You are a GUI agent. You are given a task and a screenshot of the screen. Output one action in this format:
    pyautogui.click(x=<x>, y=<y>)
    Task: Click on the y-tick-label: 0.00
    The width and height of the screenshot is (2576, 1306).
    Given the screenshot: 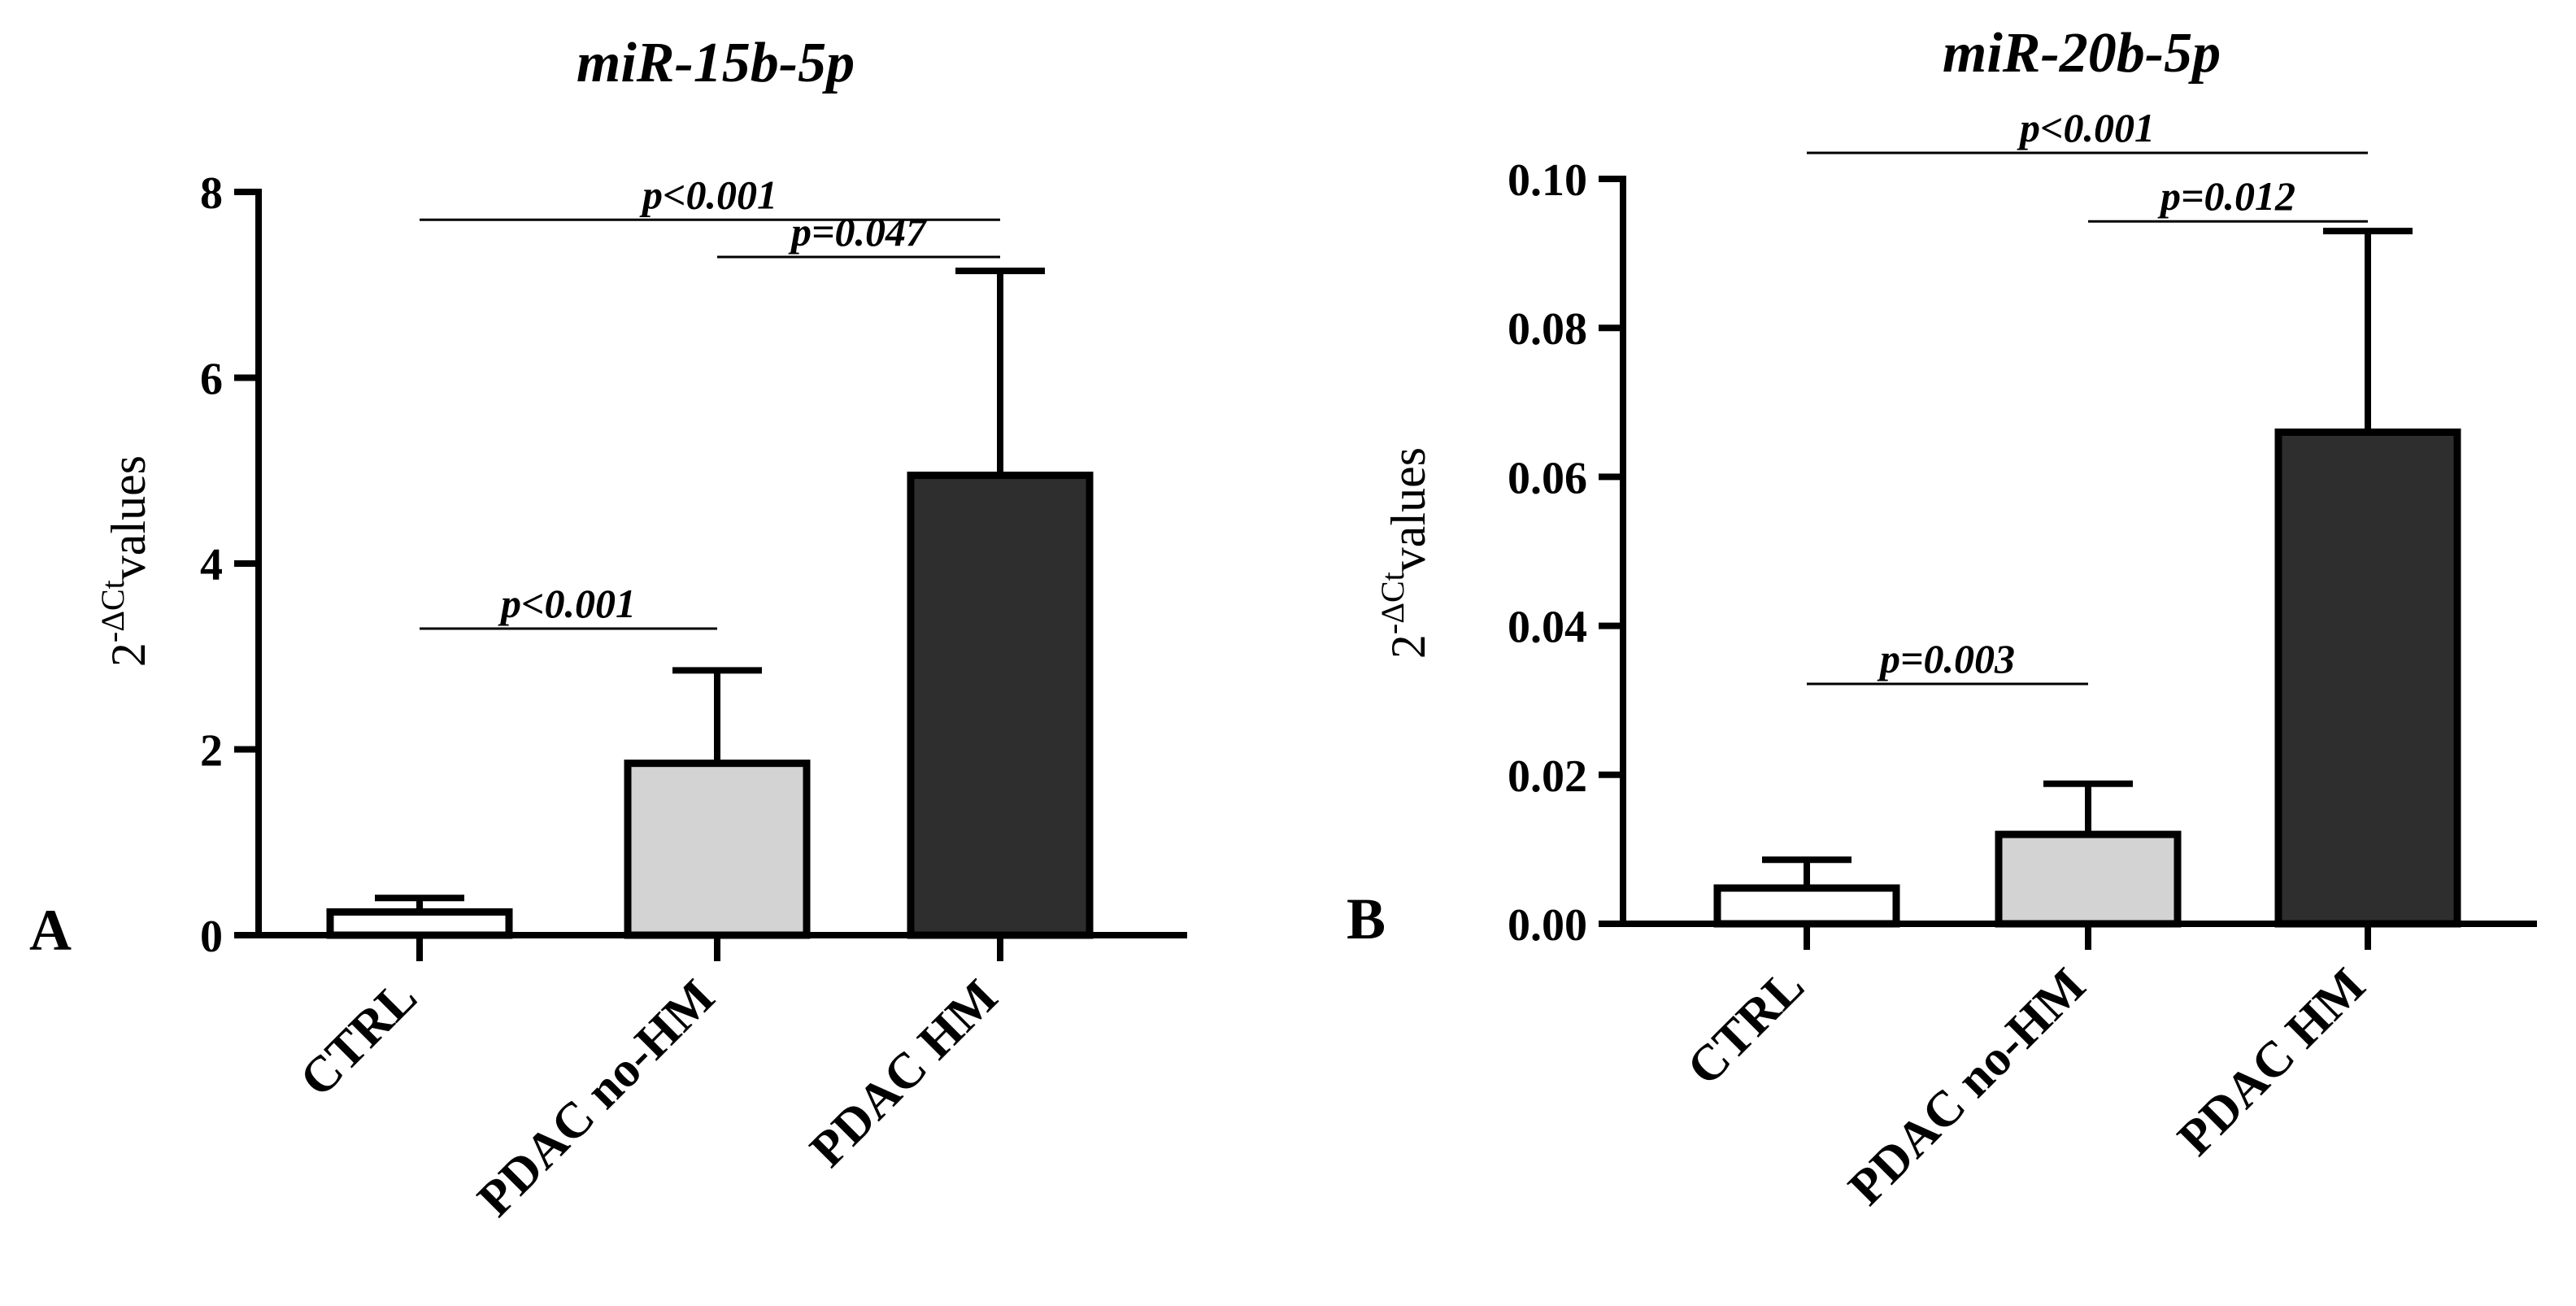 What is the action you would take?
    pyautogui.click(x=1548, y=926)
    